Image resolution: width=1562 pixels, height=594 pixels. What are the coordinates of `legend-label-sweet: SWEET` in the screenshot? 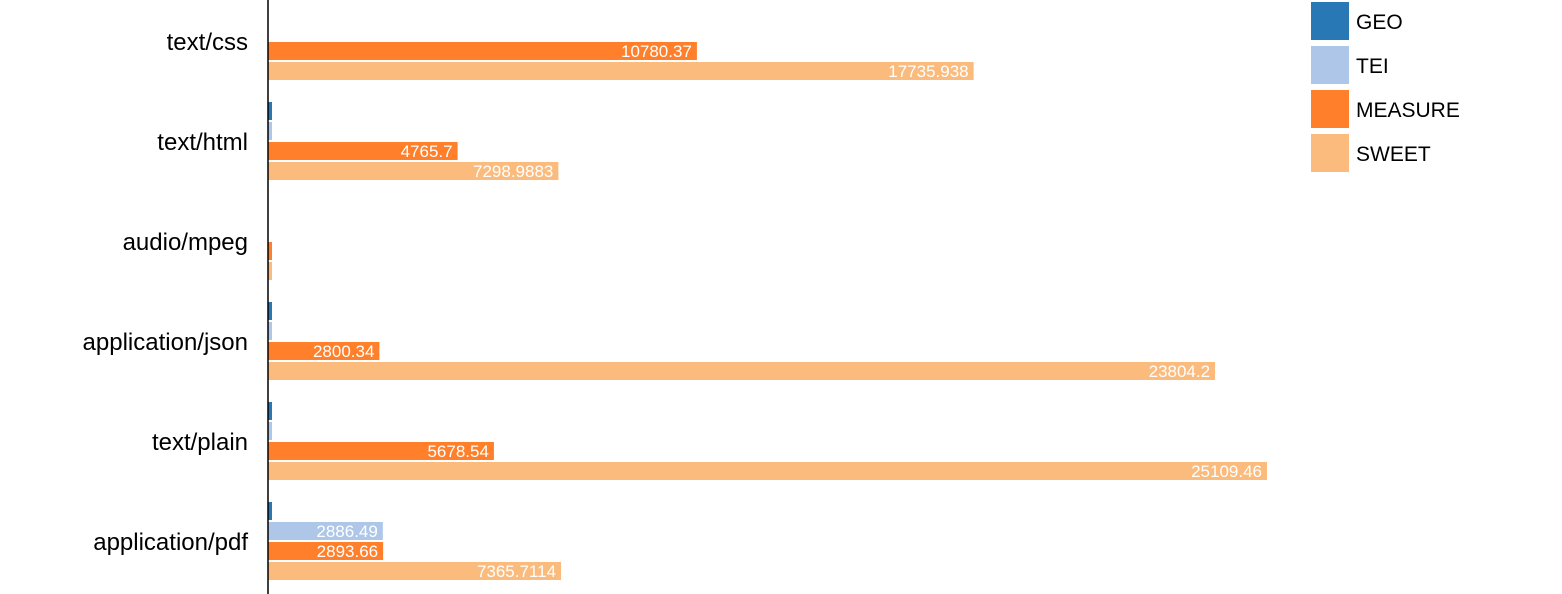 It's located at (1393, 154).